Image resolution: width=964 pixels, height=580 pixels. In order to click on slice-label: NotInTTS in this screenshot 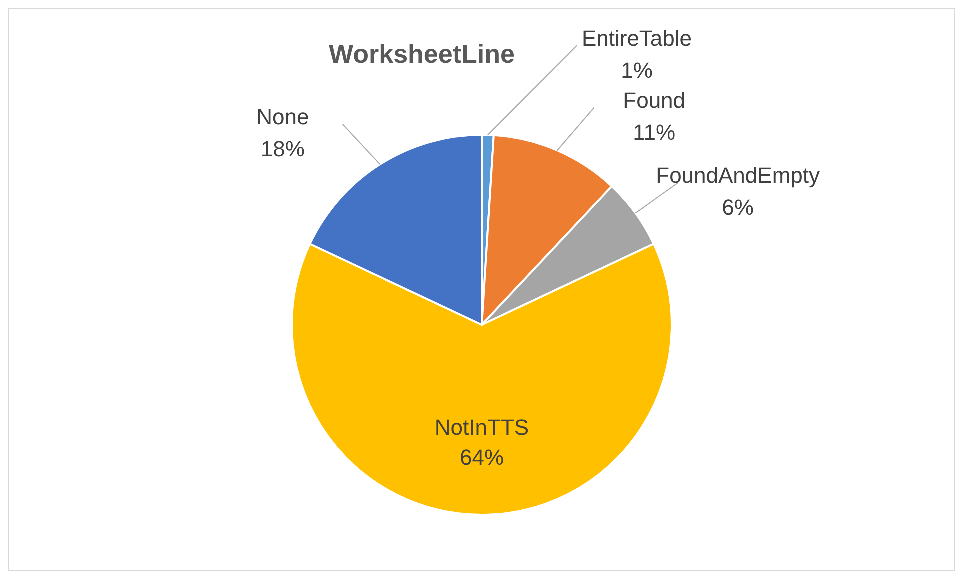, I will do `click(482, 427)`.